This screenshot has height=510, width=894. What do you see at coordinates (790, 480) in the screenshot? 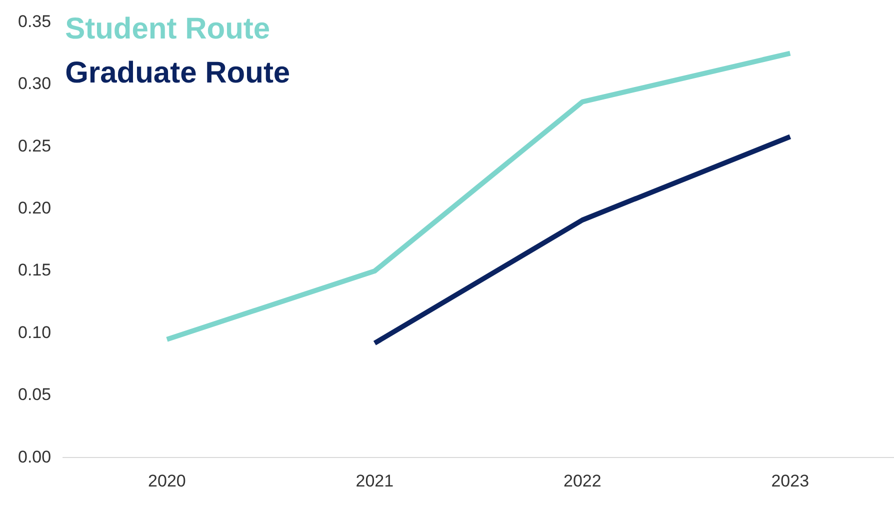
I see `x-tick-label: 2023` at bounding box center [790, 480].